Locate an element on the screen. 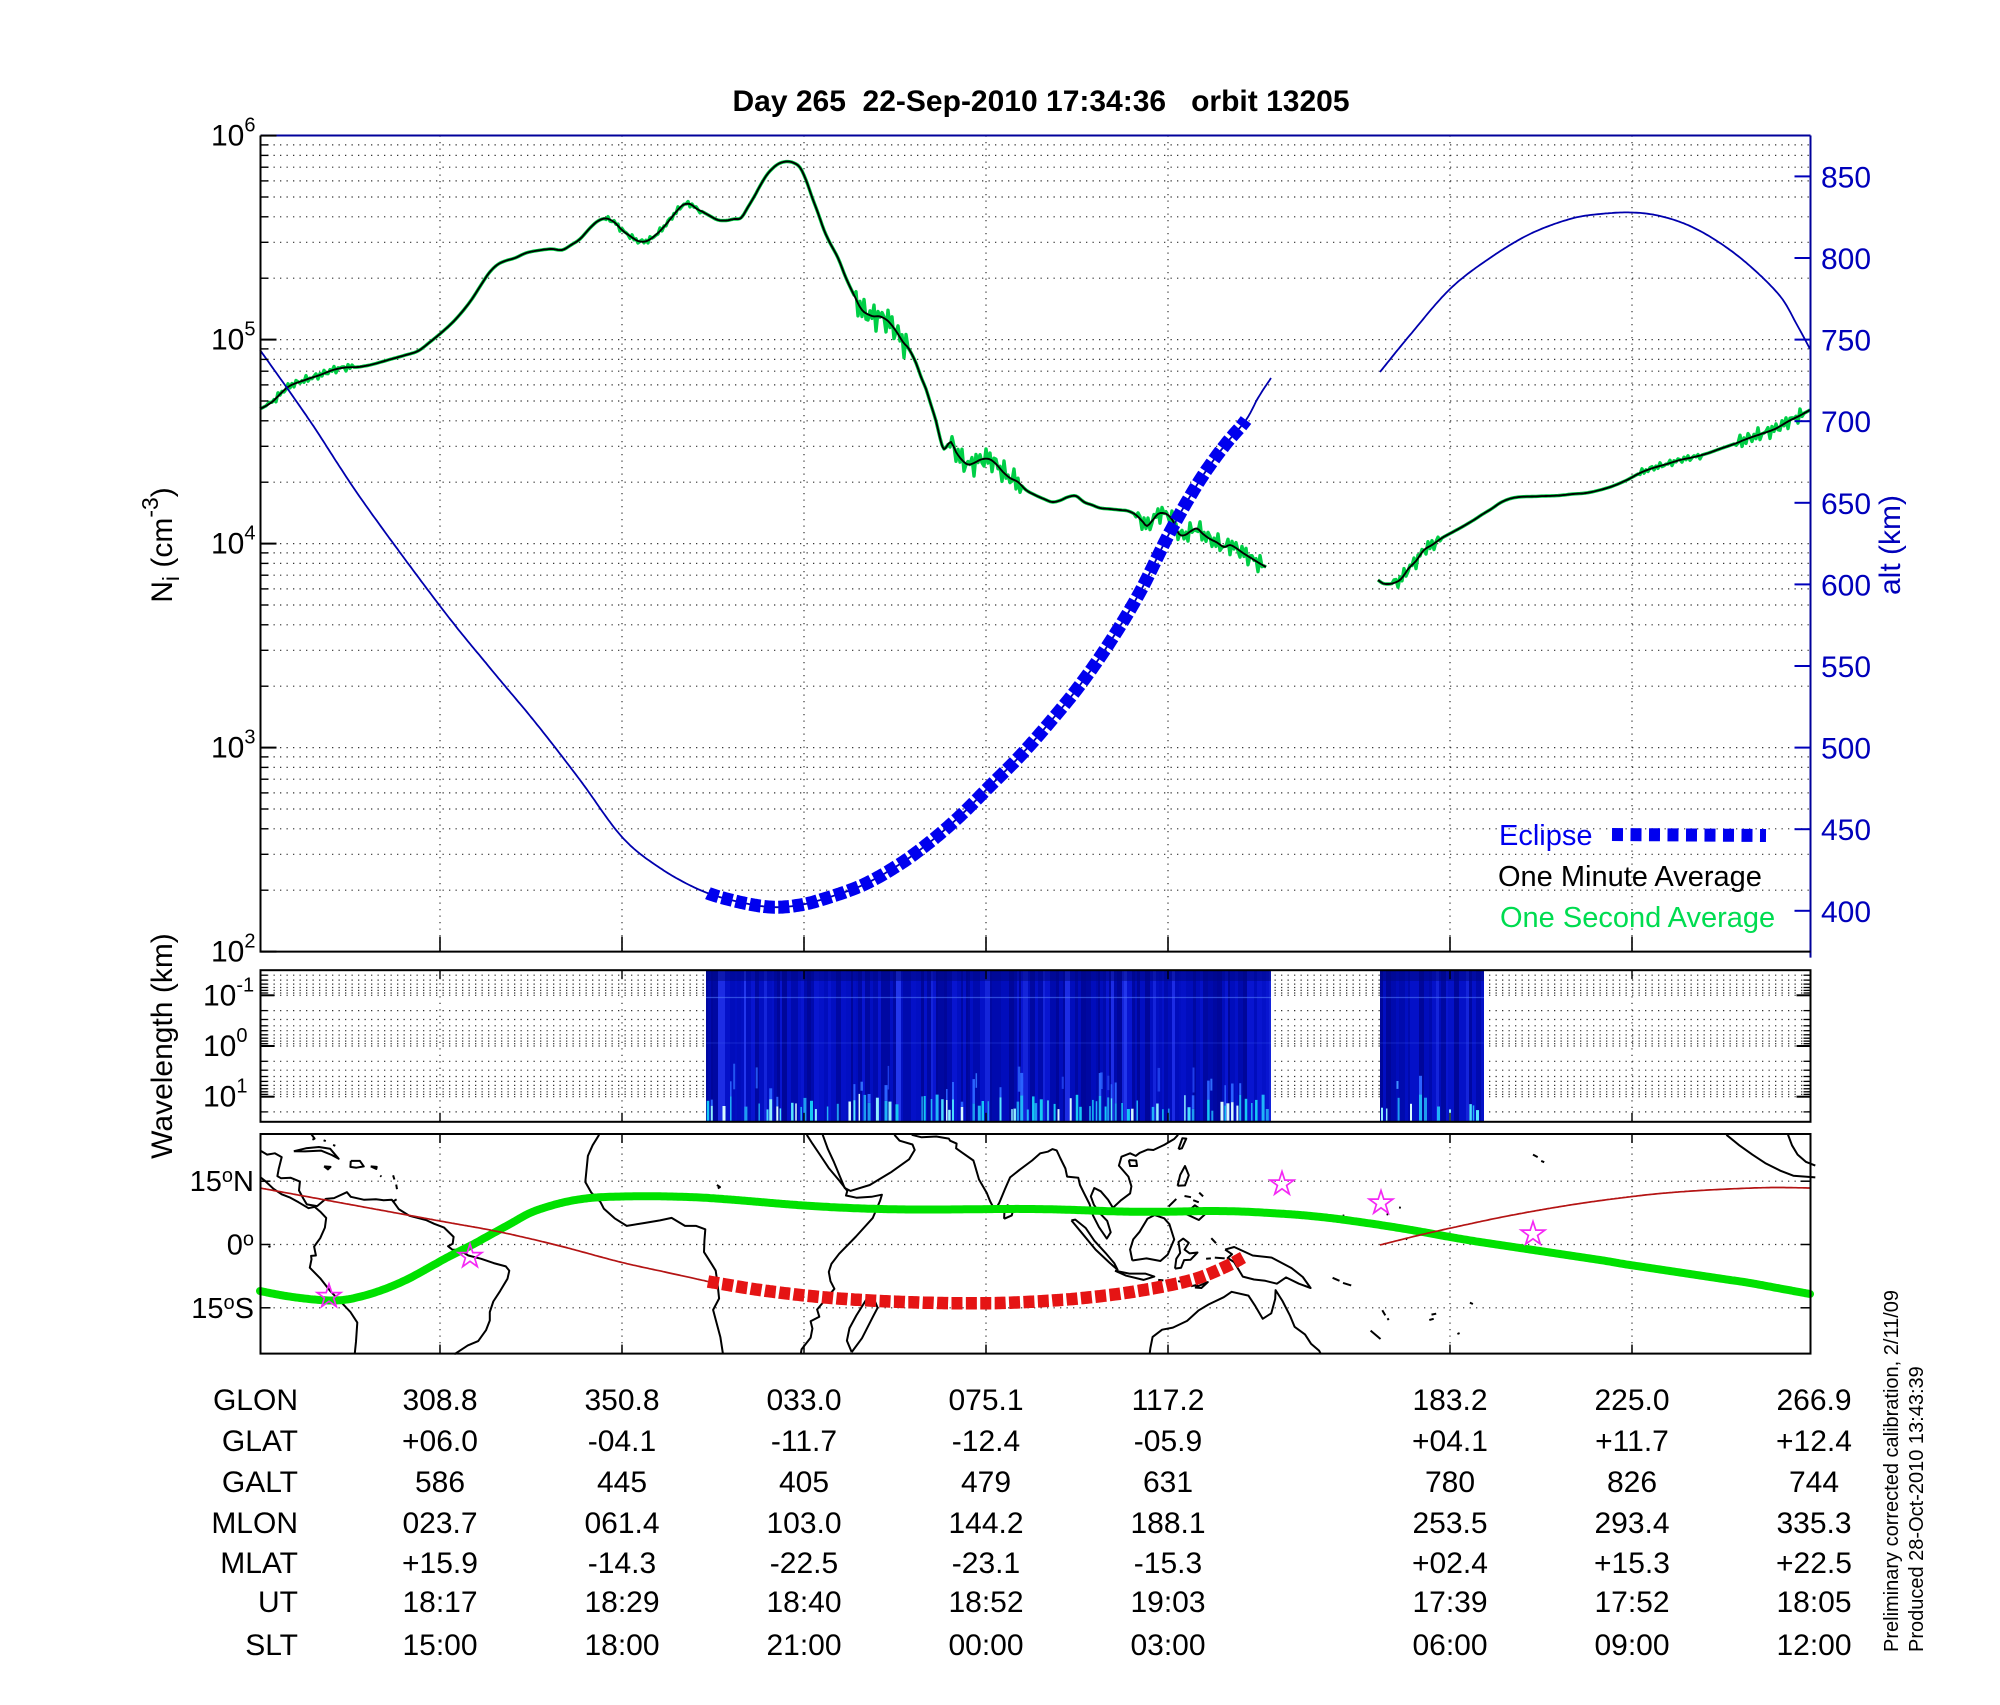  svg-text: 17:52 is located at coordinates (1631, 1602).